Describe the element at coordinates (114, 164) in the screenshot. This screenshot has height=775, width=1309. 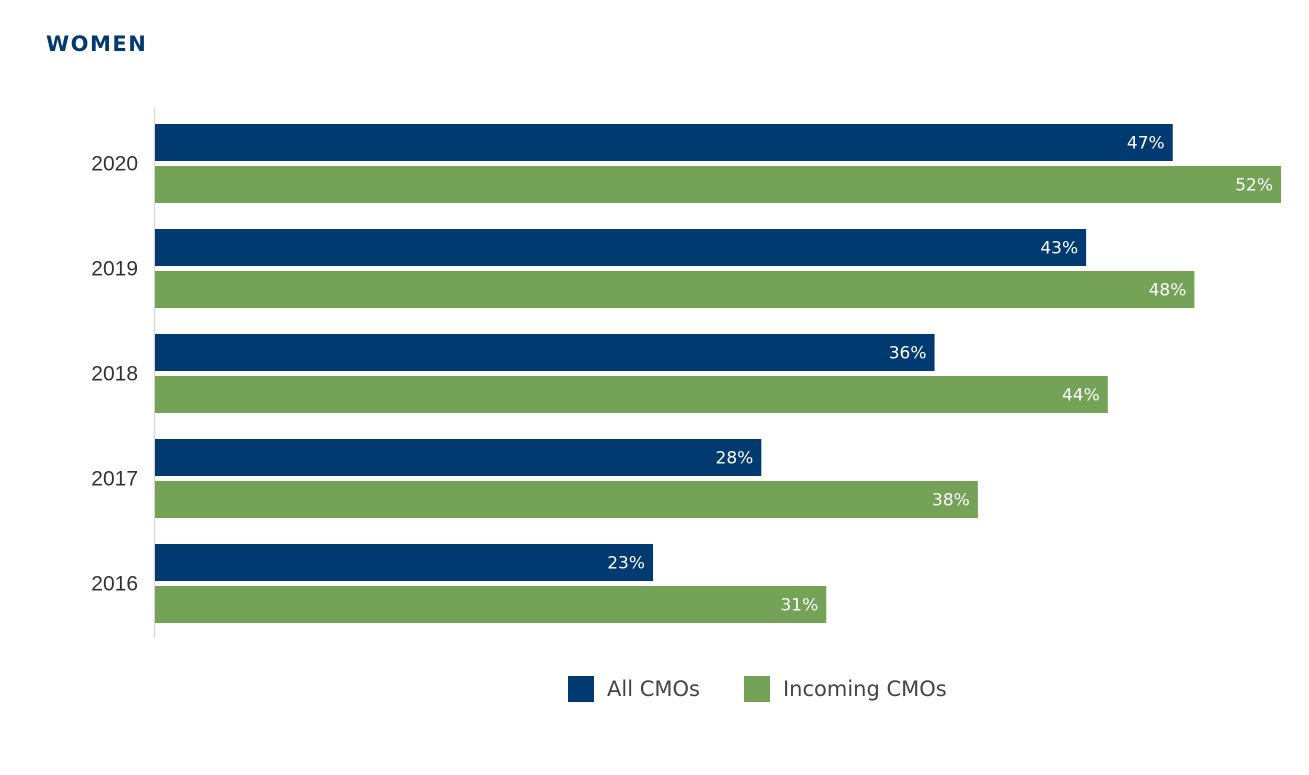
I see `category-label-2020: 2020` at that location.